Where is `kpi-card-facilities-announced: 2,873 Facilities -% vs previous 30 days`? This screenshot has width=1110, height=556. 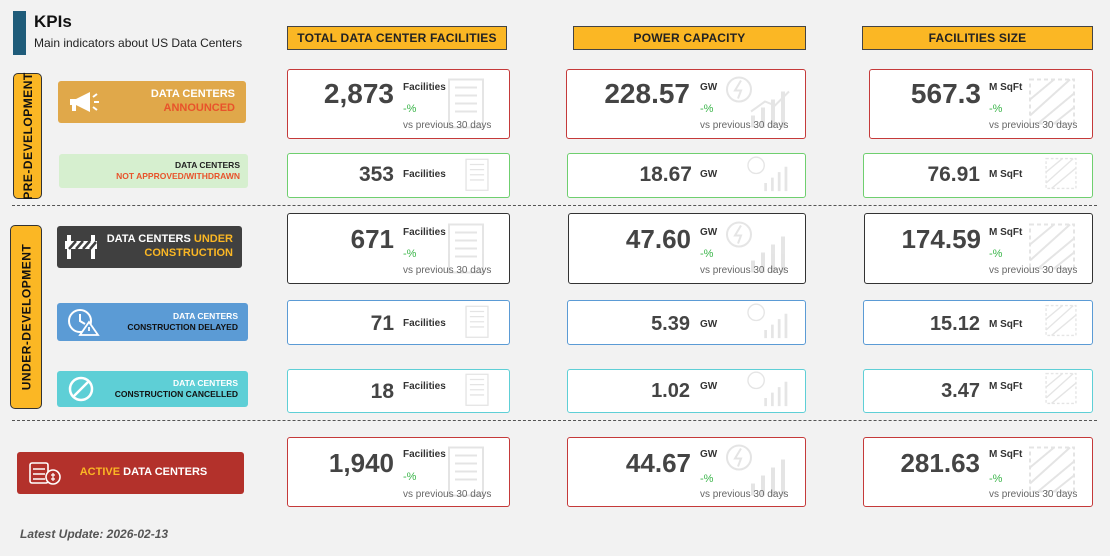
kpi-card-facilities-announced: 2,873 Facilities -% vs previous 30 days is located at coordinates (398, 104).